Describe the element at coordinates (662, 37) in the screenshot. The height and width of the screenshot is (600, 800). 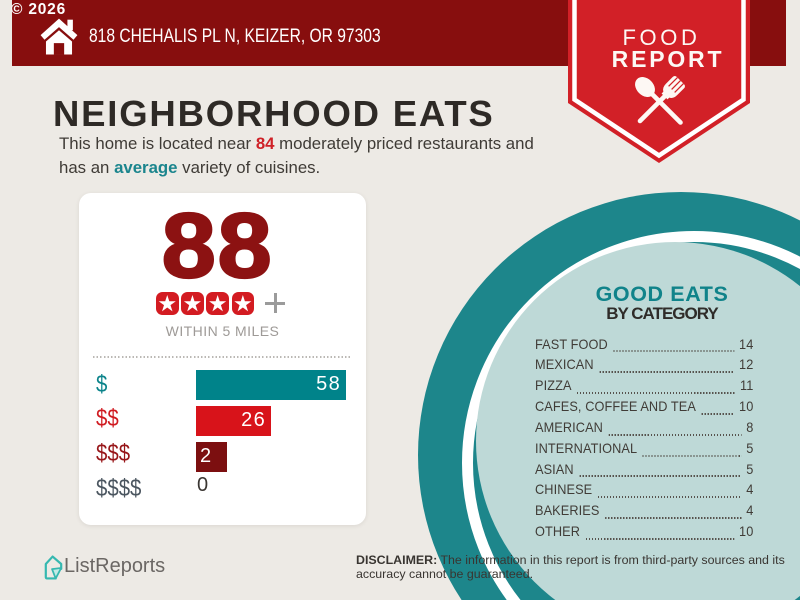
I see `svg-text: FOOD` at that location.